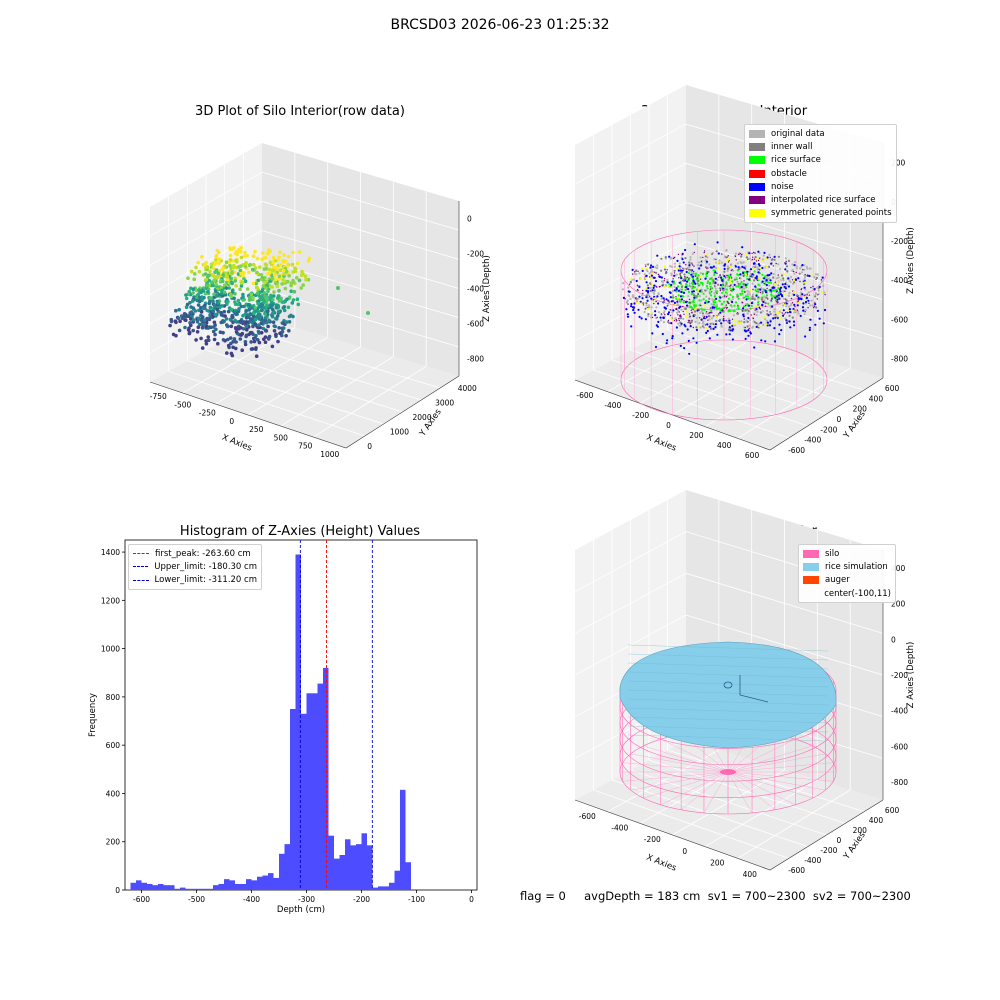 This screenshot has height=1000, width=1000. What do you see at coordinates (847, 580) in the screenshot?
I see `legend-item: auger` at bounding box center [847, 580].